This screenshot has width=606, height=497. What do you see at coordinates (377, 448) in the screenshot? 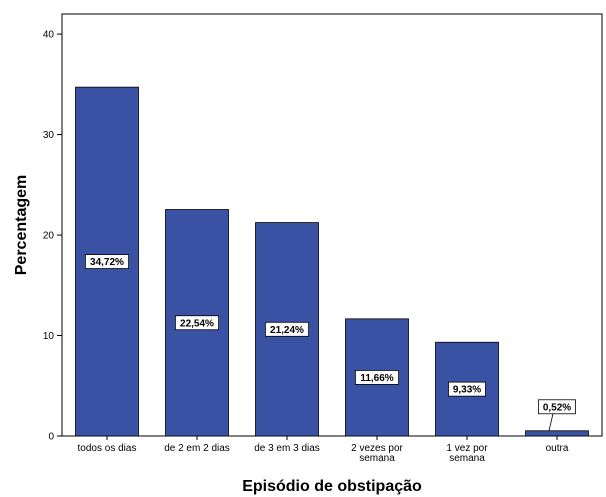
I see `x-tick-label: 2 vezes por` at bounding box center [377, 448].